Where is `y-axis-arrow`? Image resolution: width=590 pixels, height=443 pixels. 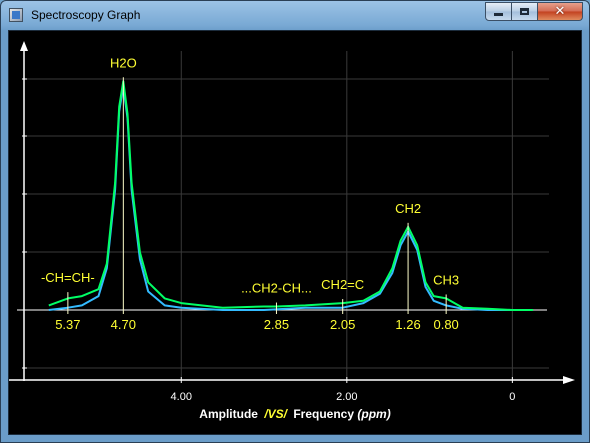
y-axis-arrow is located at coordinates (24, 46).